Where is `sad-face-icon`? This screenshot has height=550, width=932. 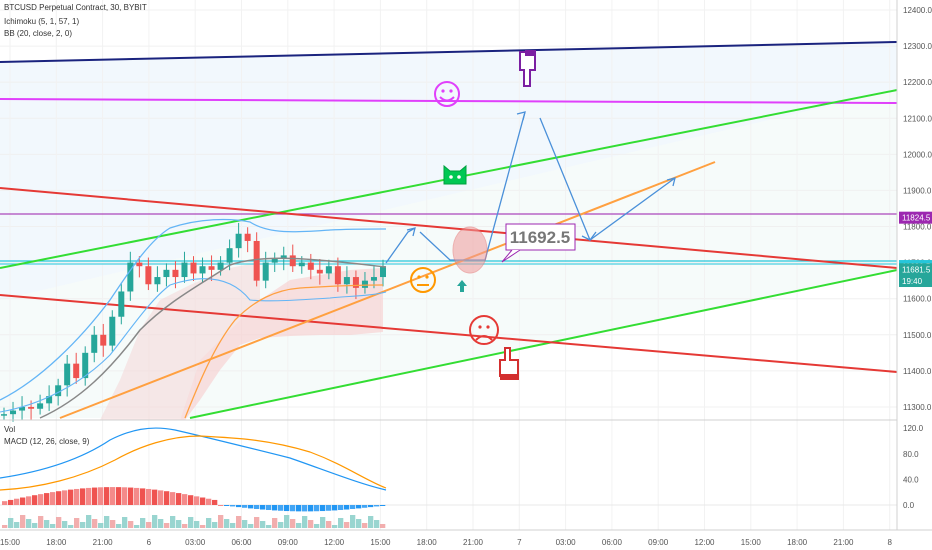 sad-face-icon is located at coordinates (484, 330).